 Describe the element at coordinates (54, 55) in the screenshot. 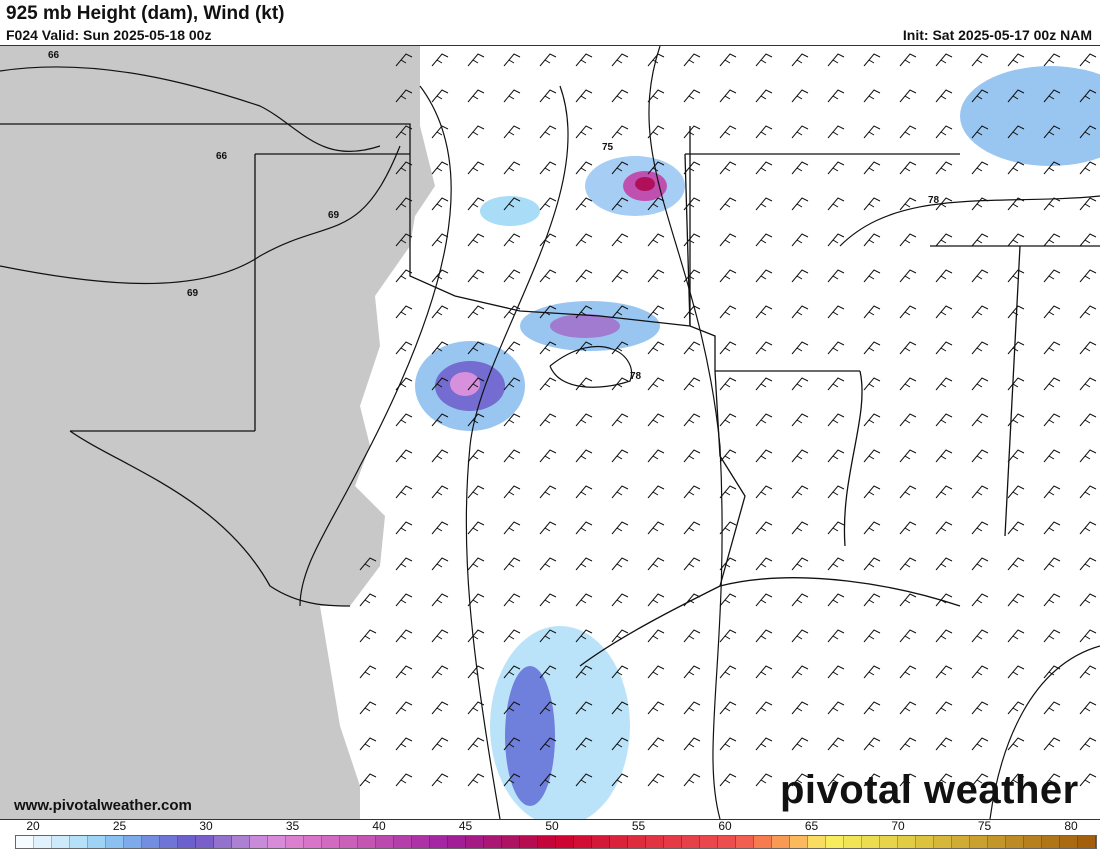

I see `contour-label: 66` at that location.